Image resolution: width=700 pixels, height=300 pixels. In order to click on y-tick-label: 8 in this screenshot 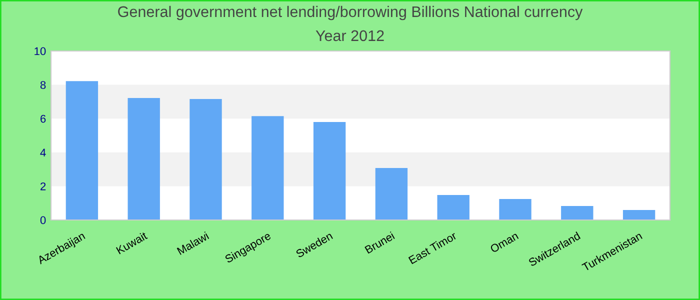, I will do `click(43, 85)`.